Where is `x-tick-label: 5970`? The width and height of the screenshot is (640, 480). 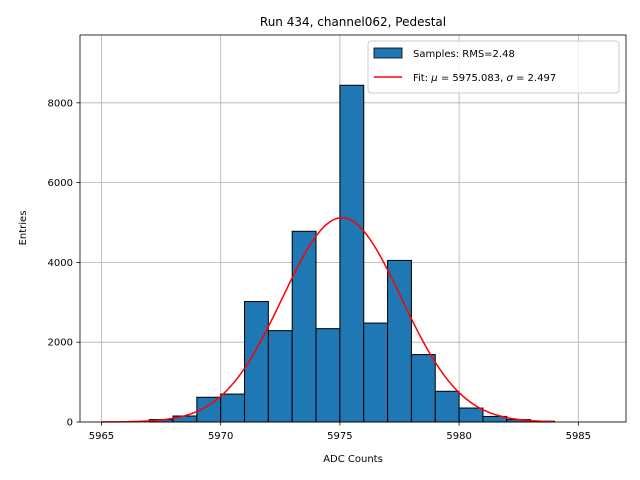
x-tick-label: 5970 is located at coordinates (220, 436).